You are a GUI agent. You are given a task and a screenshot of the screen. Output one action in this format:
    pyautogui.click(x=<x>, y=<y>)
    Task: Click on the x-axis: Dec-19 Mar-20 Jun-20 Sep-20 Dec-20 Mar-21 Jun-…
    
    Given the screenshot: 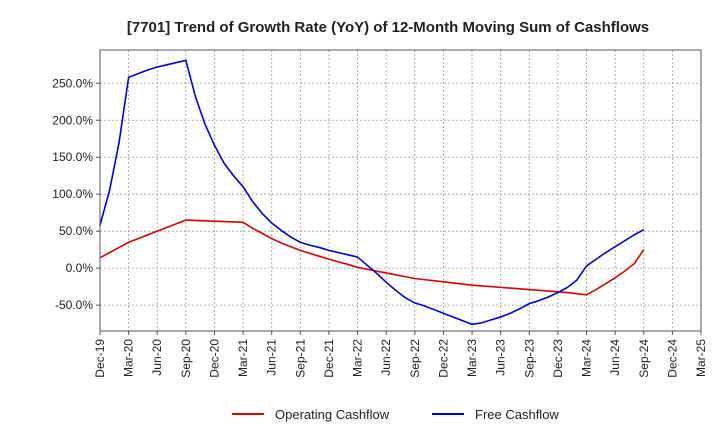 What is the action you would take?
    pyautogui.click(x=400, y=354)
    